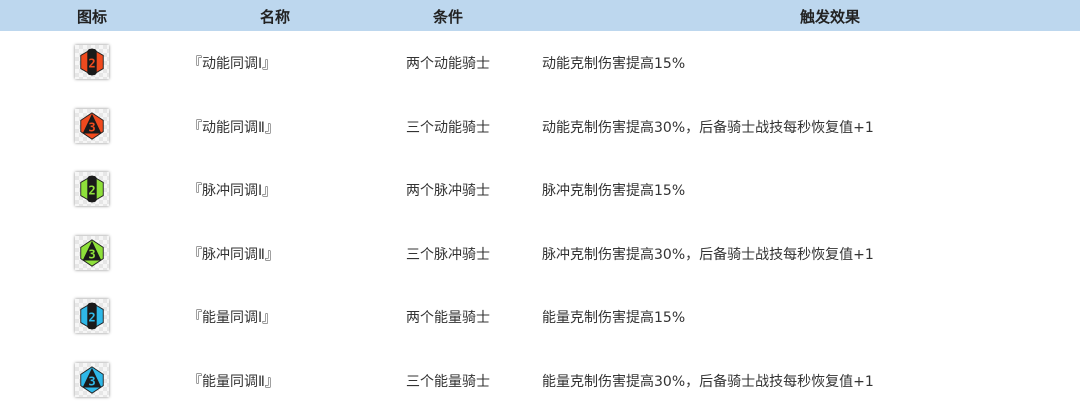  What do you see at coordinates (708, 127) in the screenshot?
I see `effect-cell: 动能克制伤害提高30%，后备骑士战技每秒恢复值+1` at bounding box center [708, 127].